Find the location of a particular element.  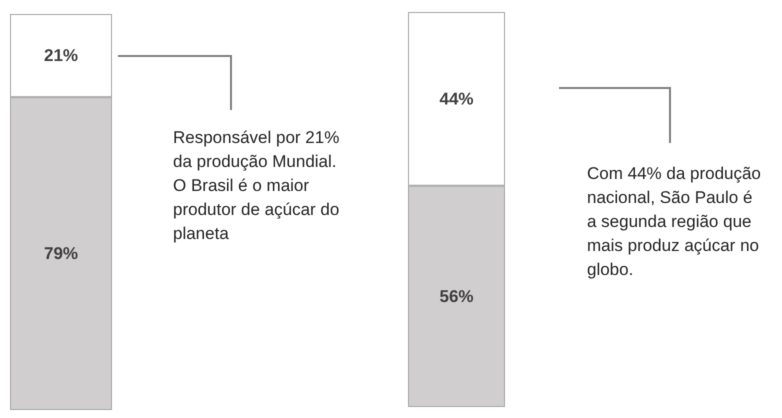

text: Com 44% da produção nacional, São Paulo é a segunda região que mais produz açúcar no globo. is located at coordinates (674, 222).